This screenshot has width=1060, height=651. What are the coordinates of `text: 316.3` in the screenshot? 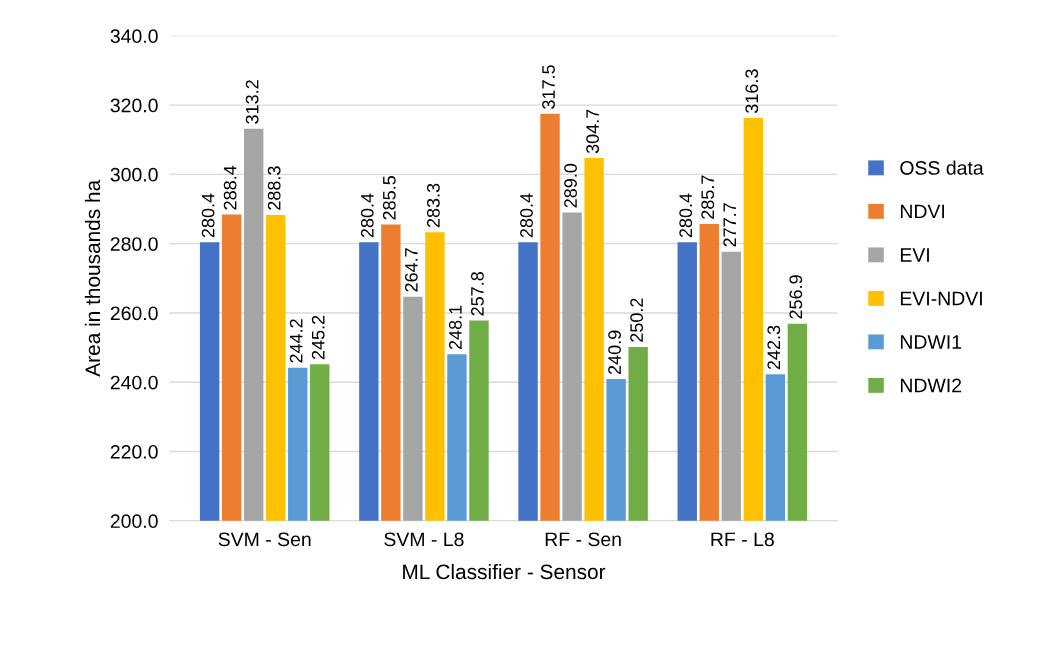 It's located at (752, 91).